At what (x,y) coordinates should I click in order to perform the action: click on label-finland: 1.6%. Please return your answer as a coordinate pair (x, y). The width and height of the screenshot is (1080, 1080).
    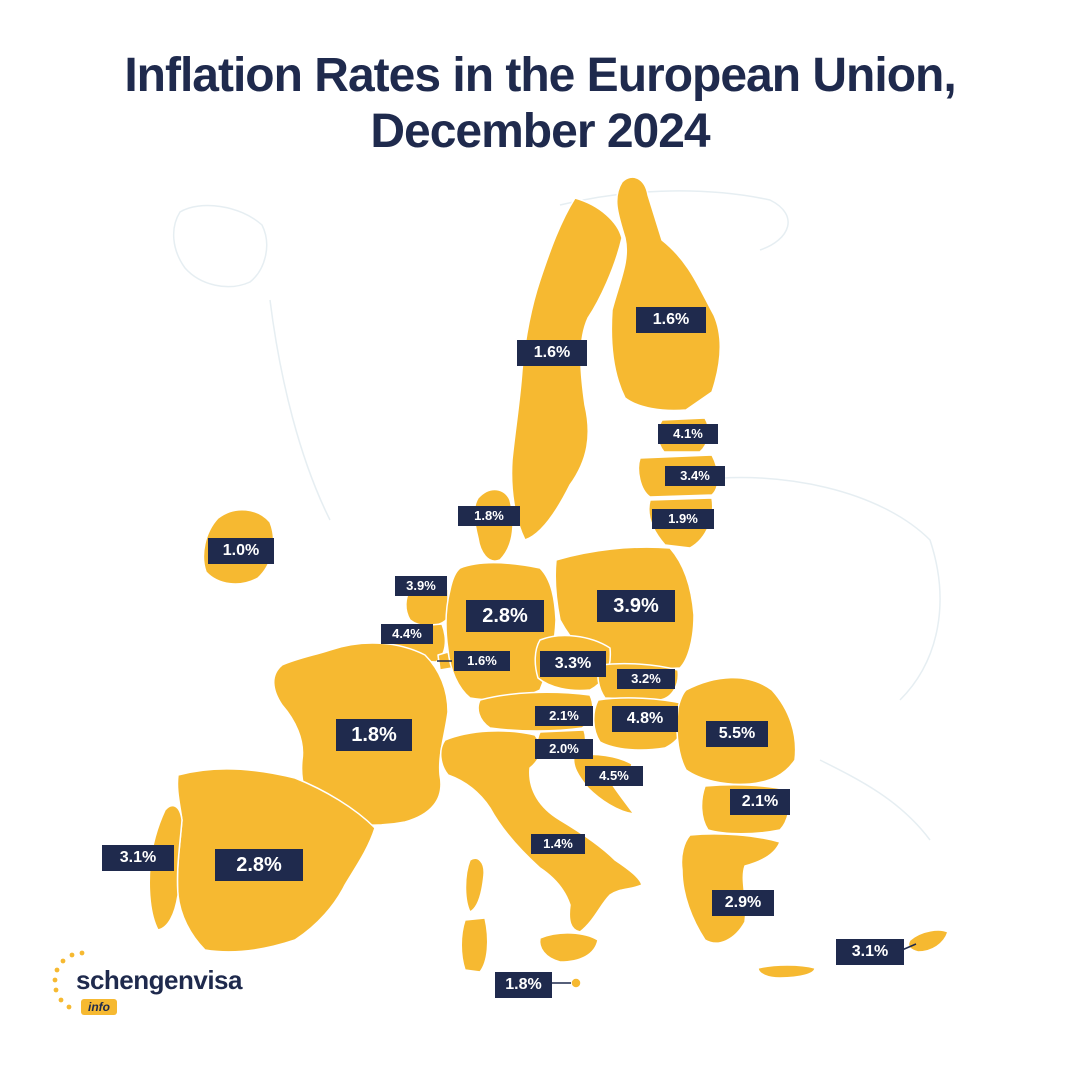
    Looking at the image, I should click on (671, 320).